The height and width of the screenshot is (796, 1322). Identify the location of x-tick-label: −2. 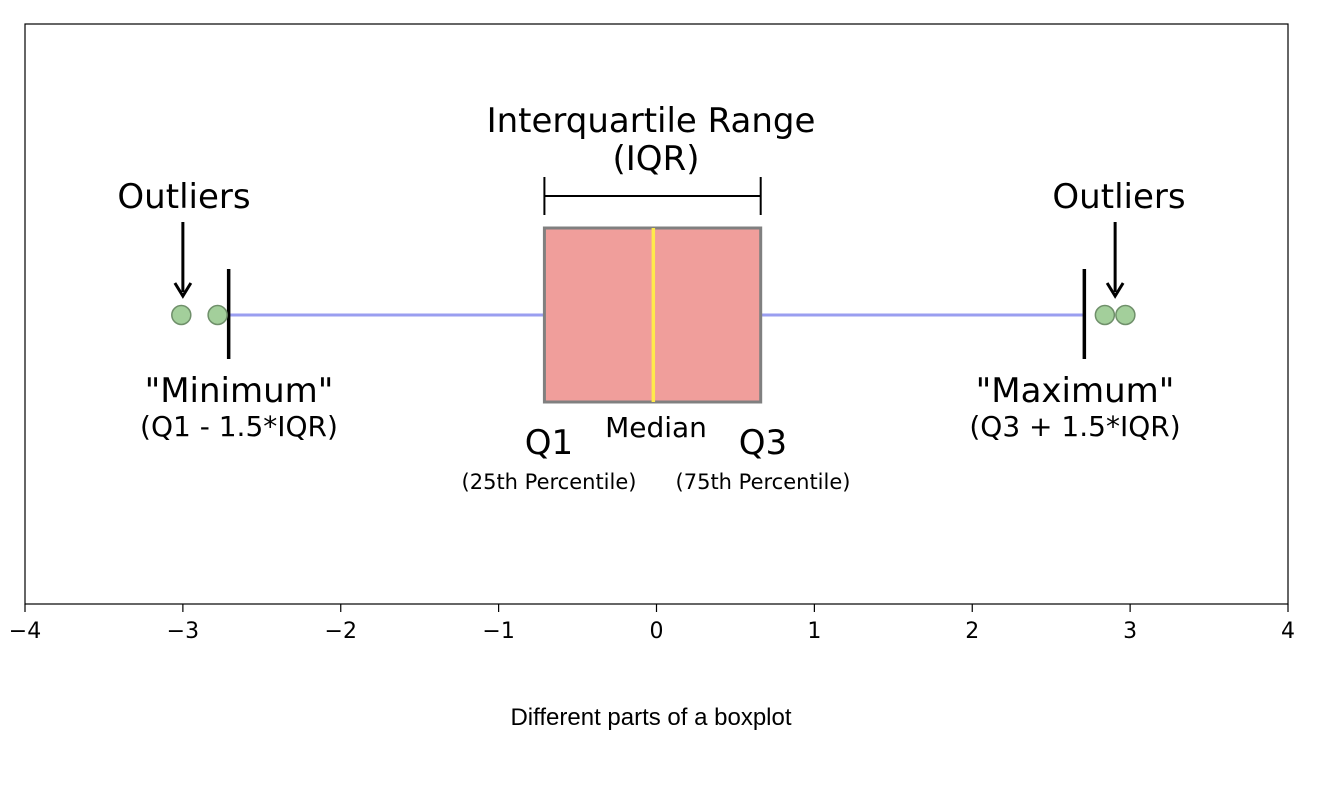
(341, 631).